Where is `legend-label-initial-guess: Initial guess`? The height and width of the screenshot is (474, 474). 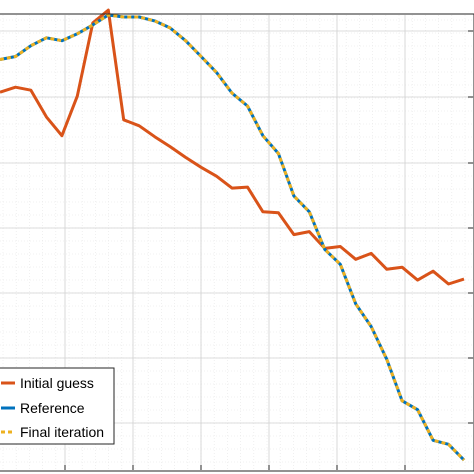
legend-label-initial-guess: Initial guess is located at coordinates (57, 383).